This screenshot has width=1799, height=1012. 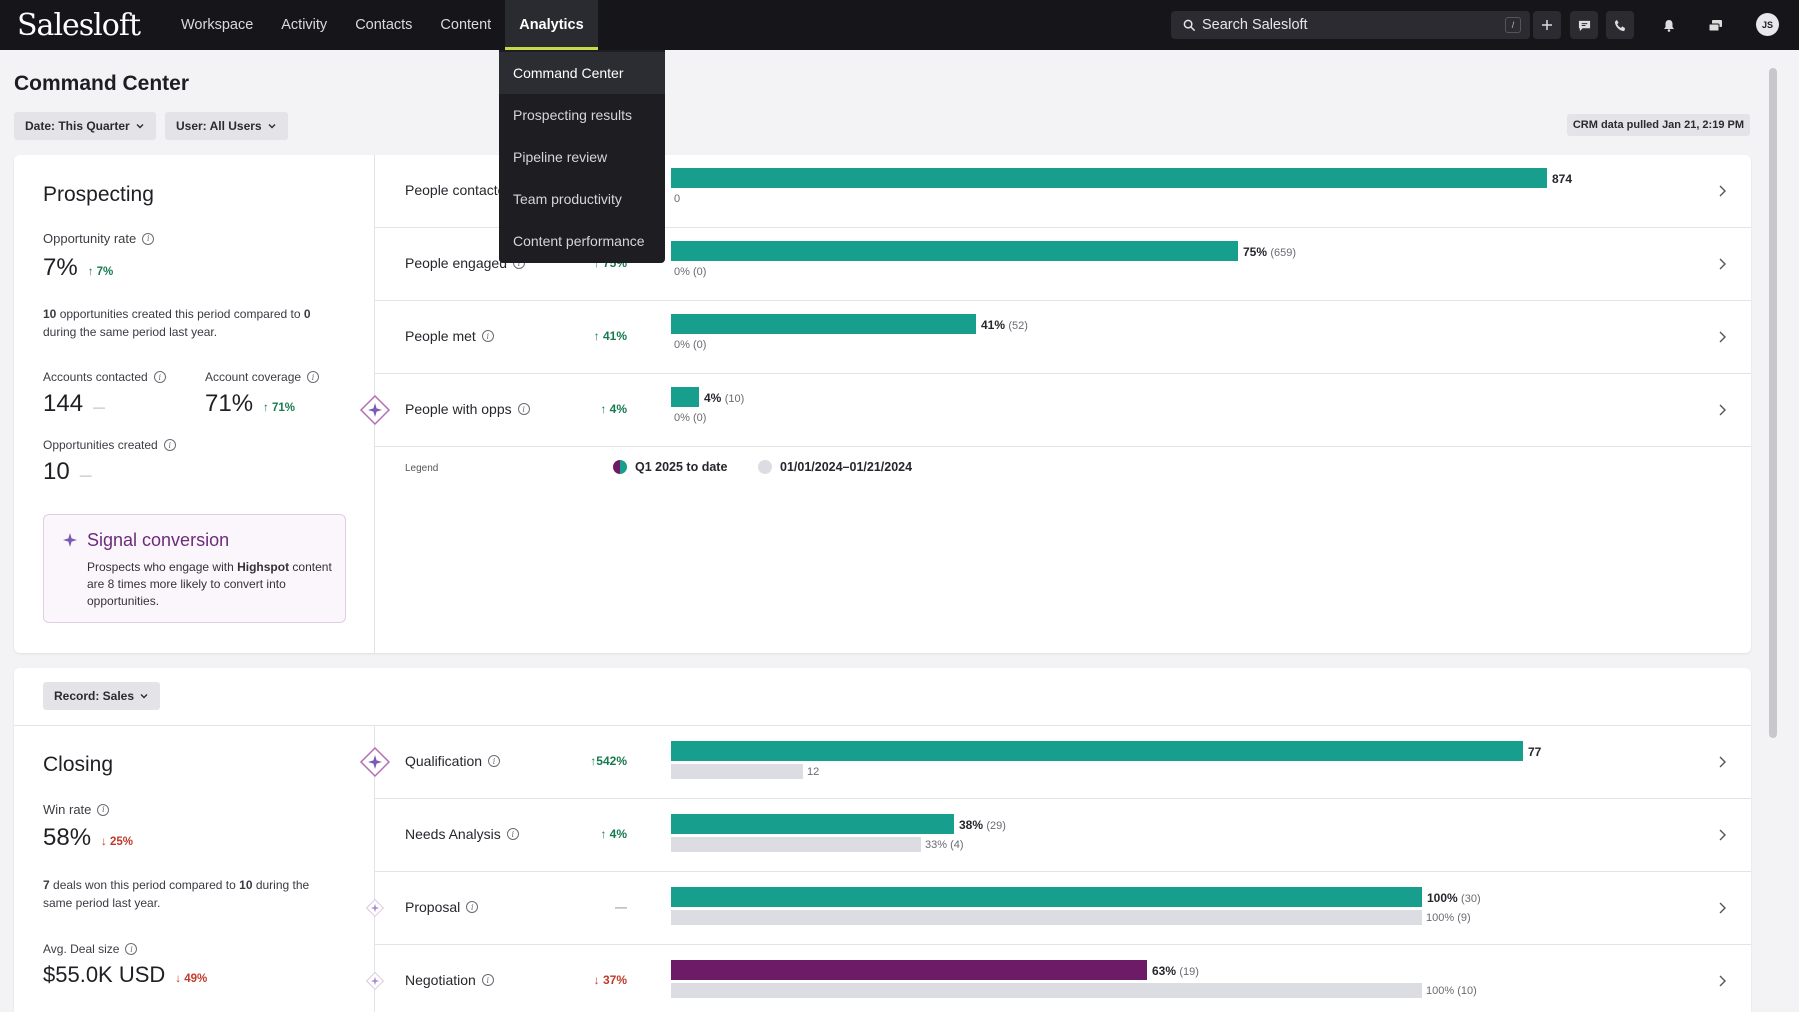 I want to click on phone-button, so click(x=1620, y=25).